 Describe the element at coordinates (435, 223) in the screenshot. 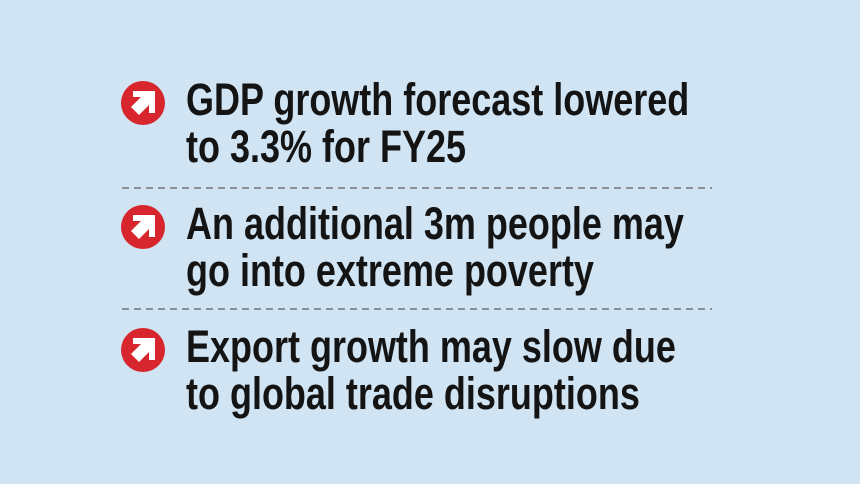

I see `text-line: An additional 3m people may` at that location.